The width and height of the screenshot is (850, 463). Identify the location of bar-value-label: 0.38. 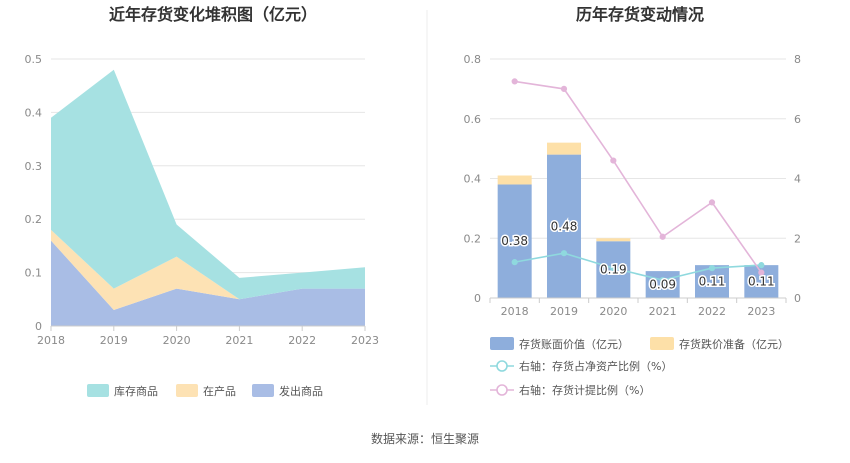
(514, 241).